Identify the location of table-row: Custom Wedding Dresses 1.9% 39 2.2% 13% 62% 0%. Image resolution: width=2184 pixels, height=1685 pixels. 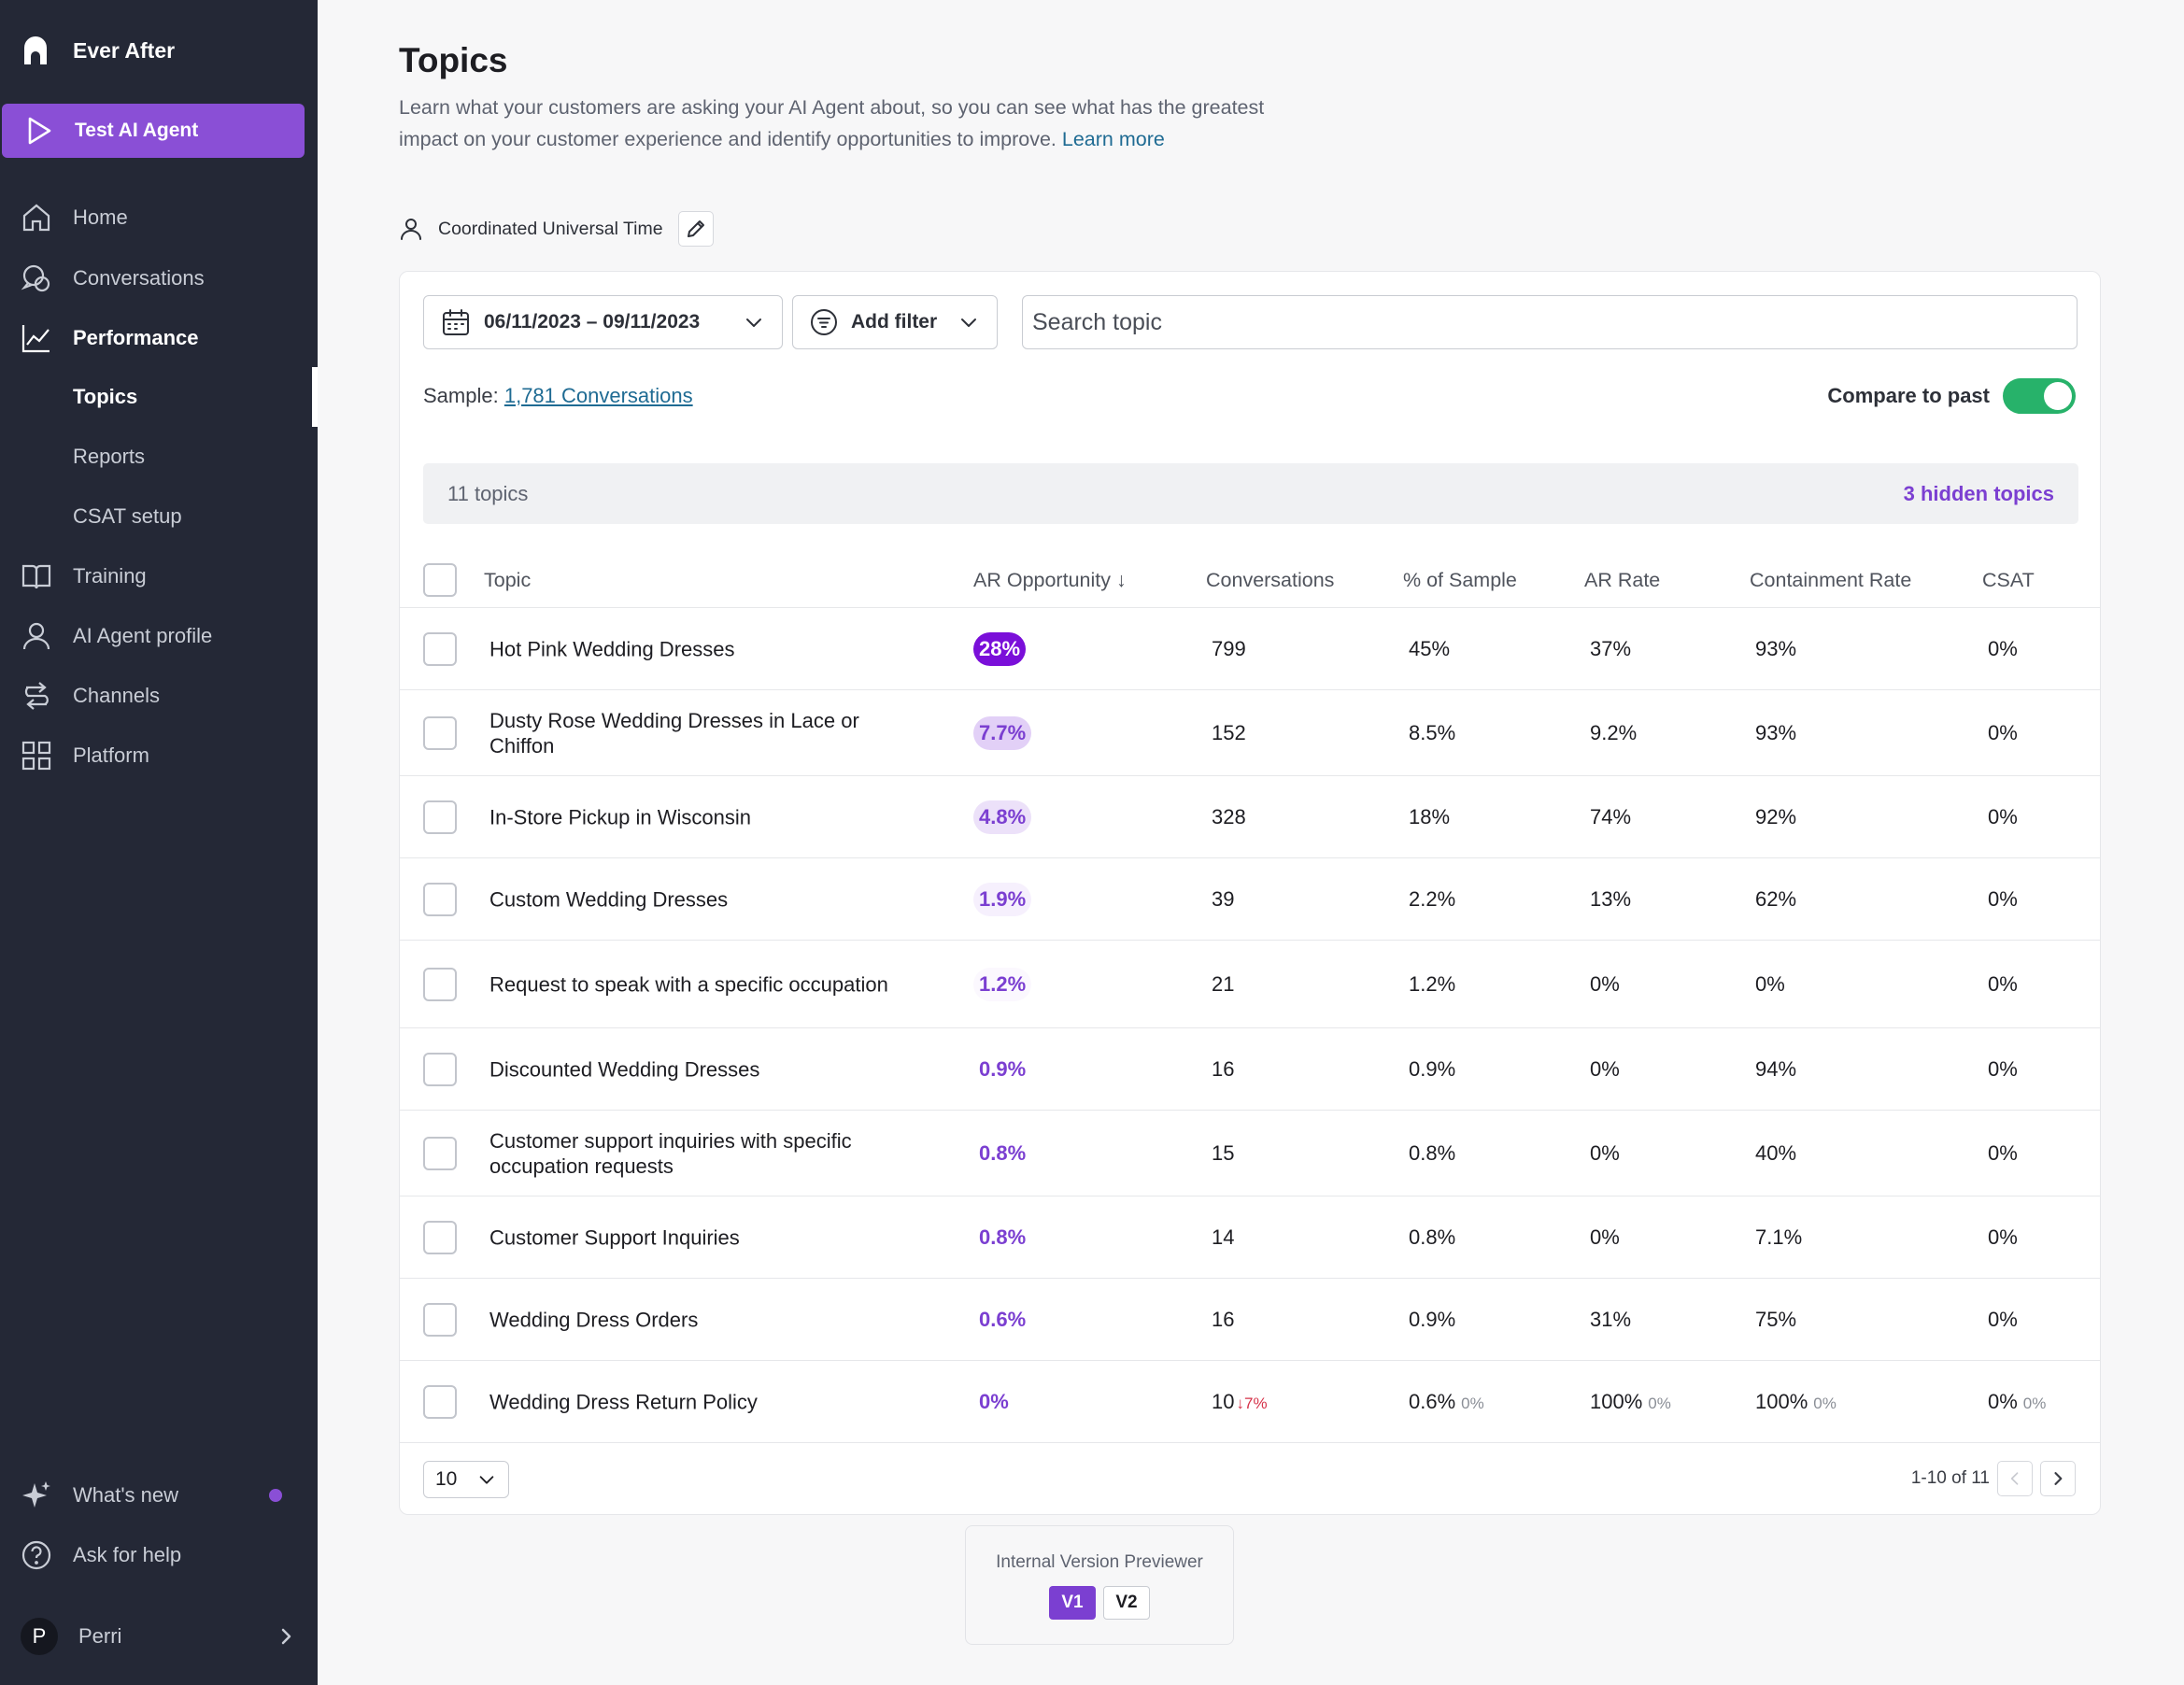
(1250, 899).